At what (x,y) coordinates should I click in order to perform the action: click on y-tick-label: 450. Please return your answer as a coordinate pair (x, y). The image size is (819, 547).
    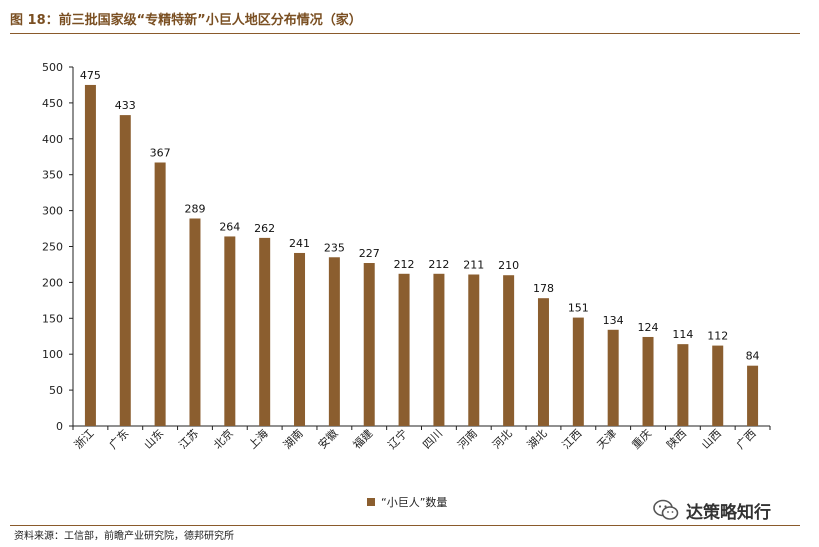
    Looking at the image, I should click on (52, 103).